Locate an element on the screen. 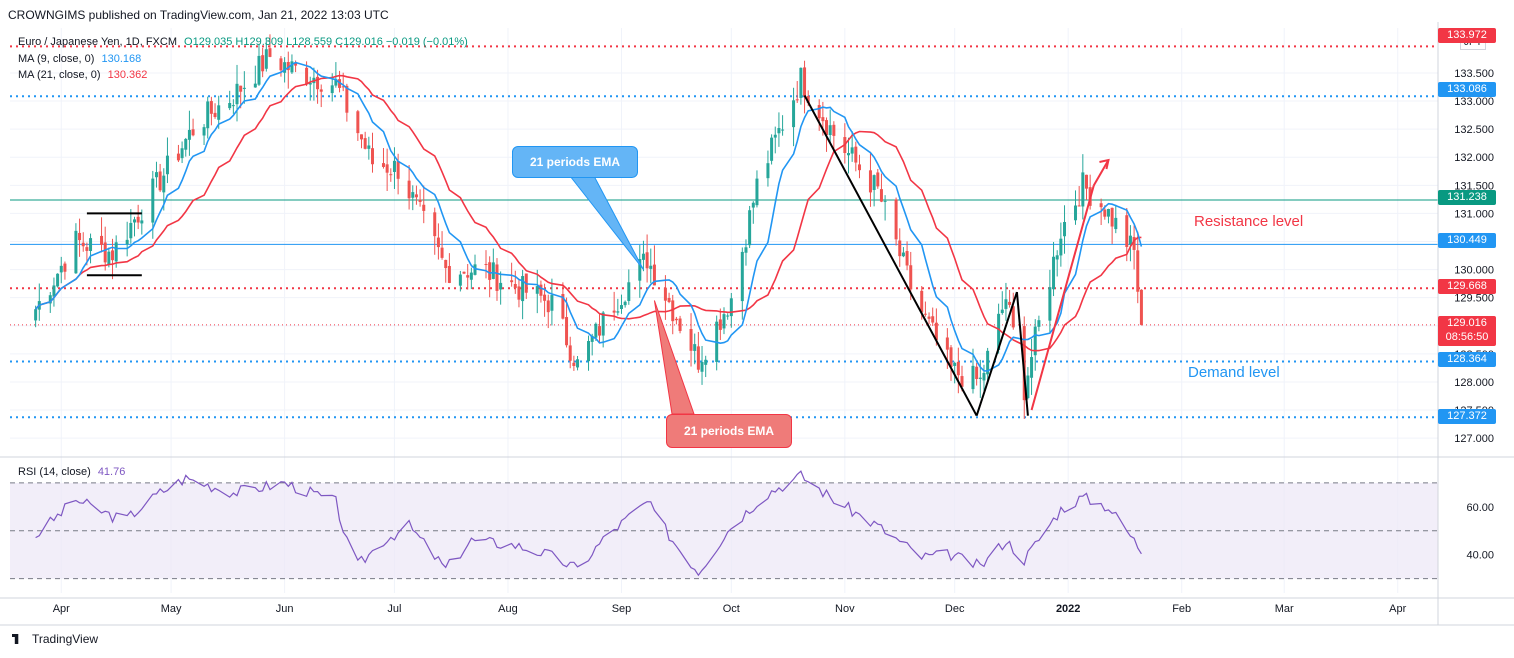 The image size is (1514, 658). y-tick-label: 131.000 is located at coordinates (1474, 214).